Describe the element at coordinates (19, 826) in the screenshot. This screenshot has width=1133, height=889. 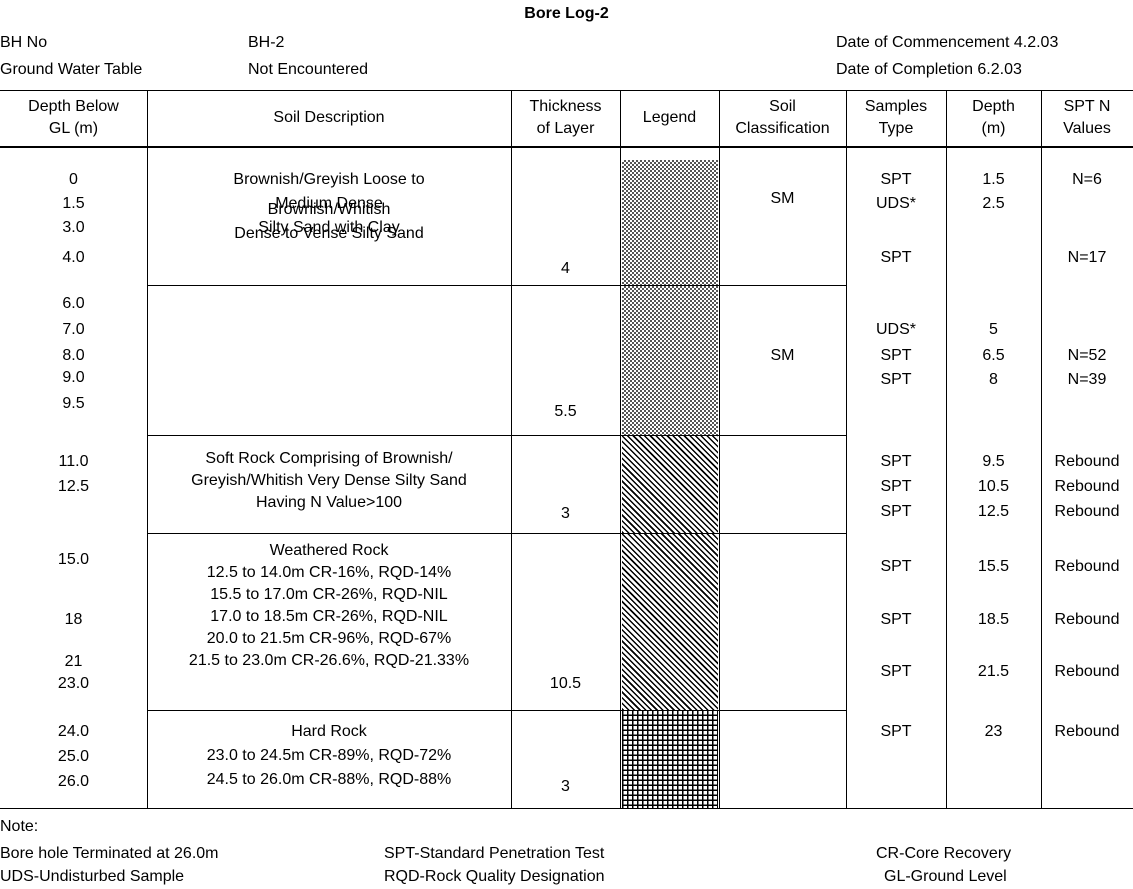
I see `note-heading: Note:` at that location.